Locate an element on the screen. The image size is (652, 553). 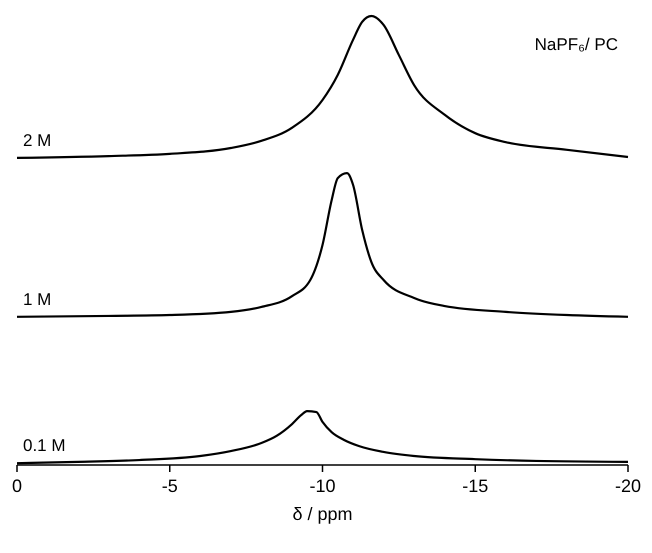
series-label: 2 M is located at coordinates (37, 140).